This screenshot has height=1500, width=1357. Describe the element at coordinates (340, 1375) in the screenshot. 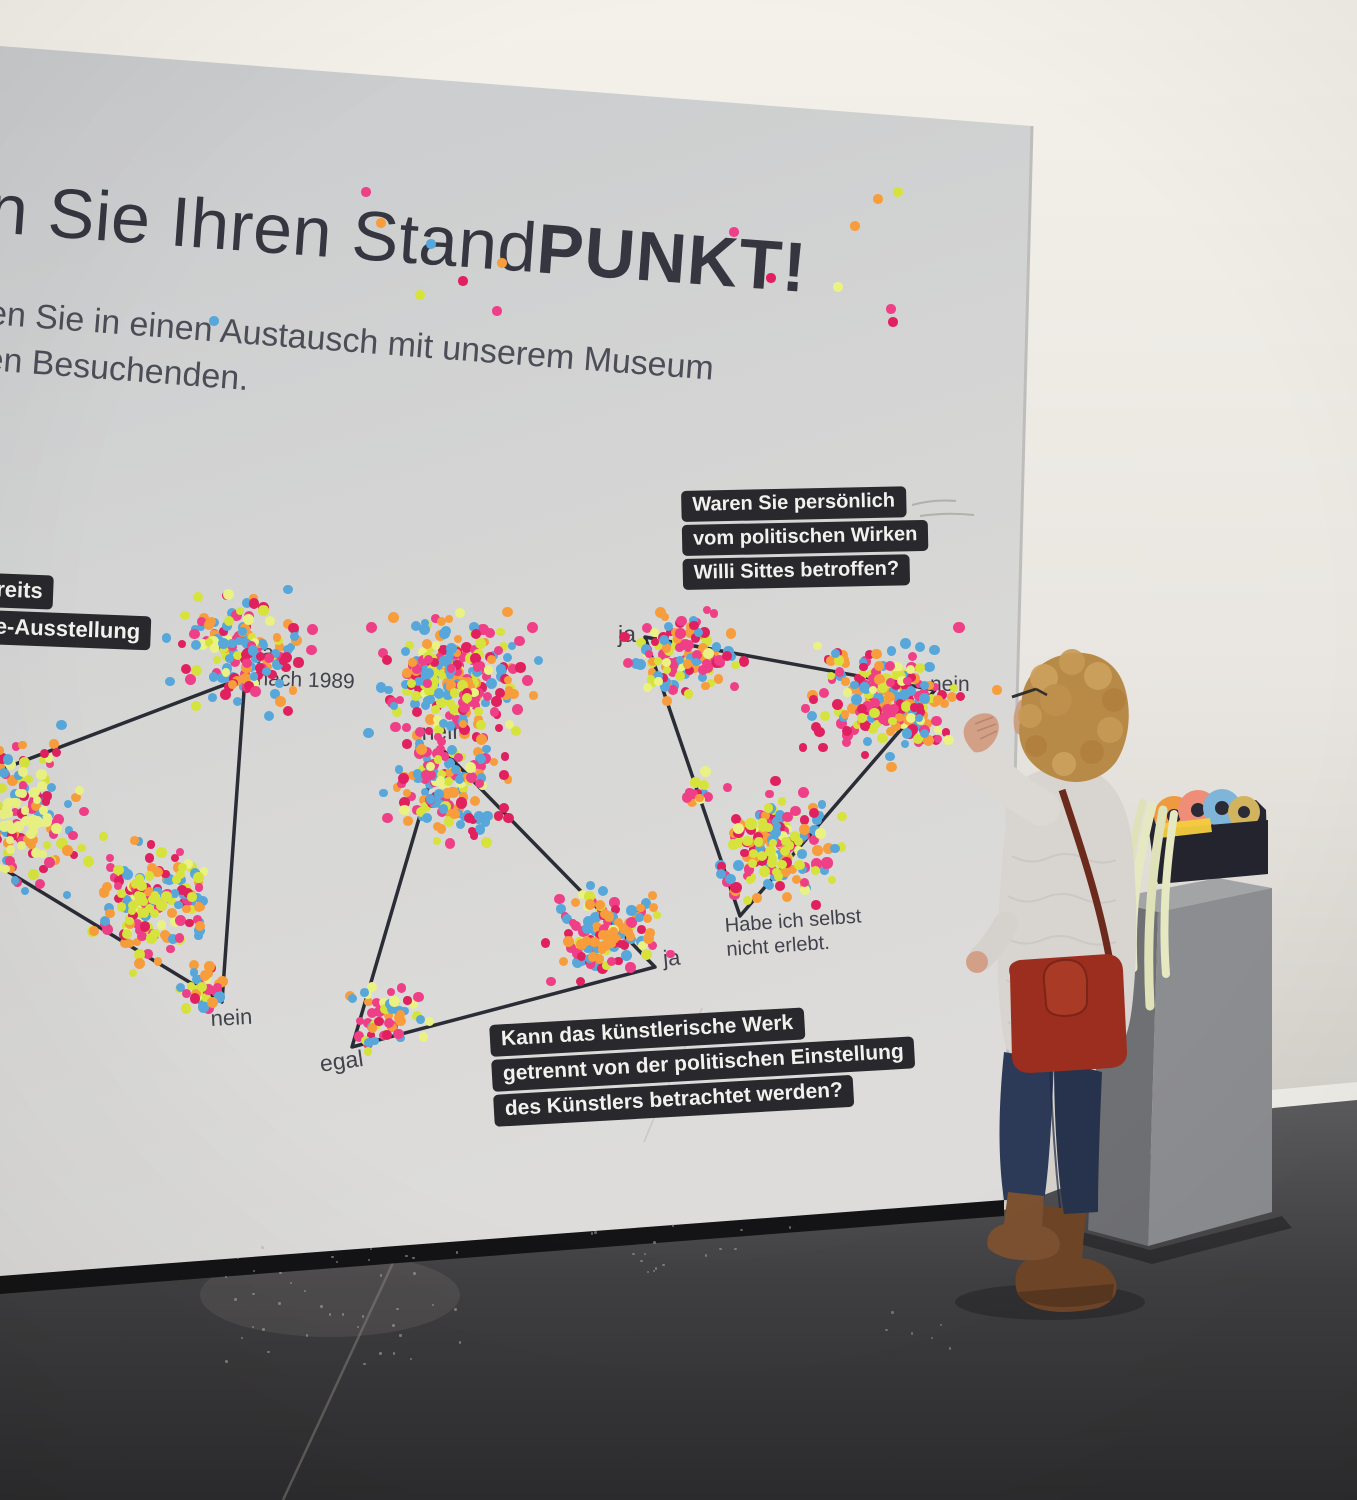

I see `floor-seam` at that location.